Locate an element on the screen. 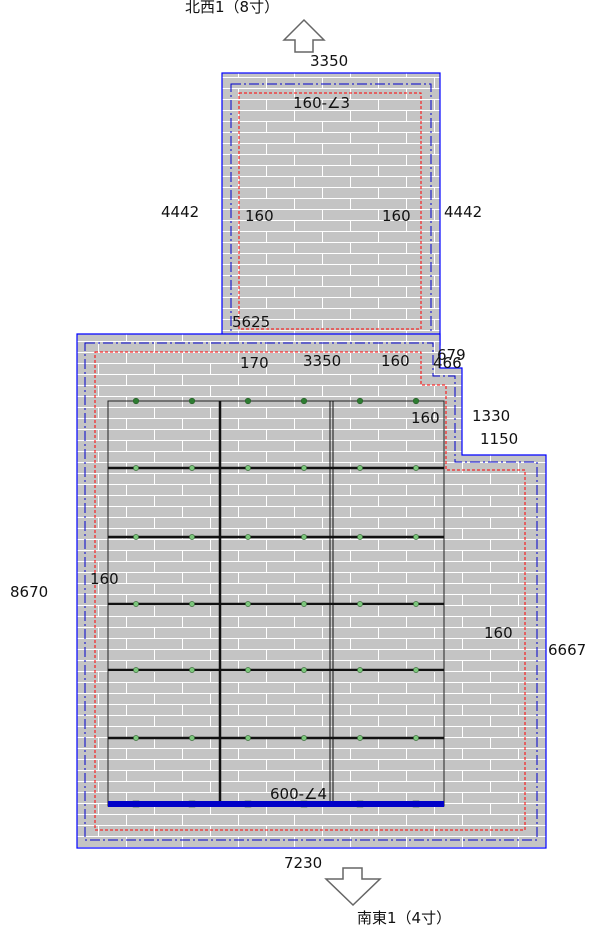 The image size is (598, 934). north-direction-arrow is located at coordinates (304, 35).